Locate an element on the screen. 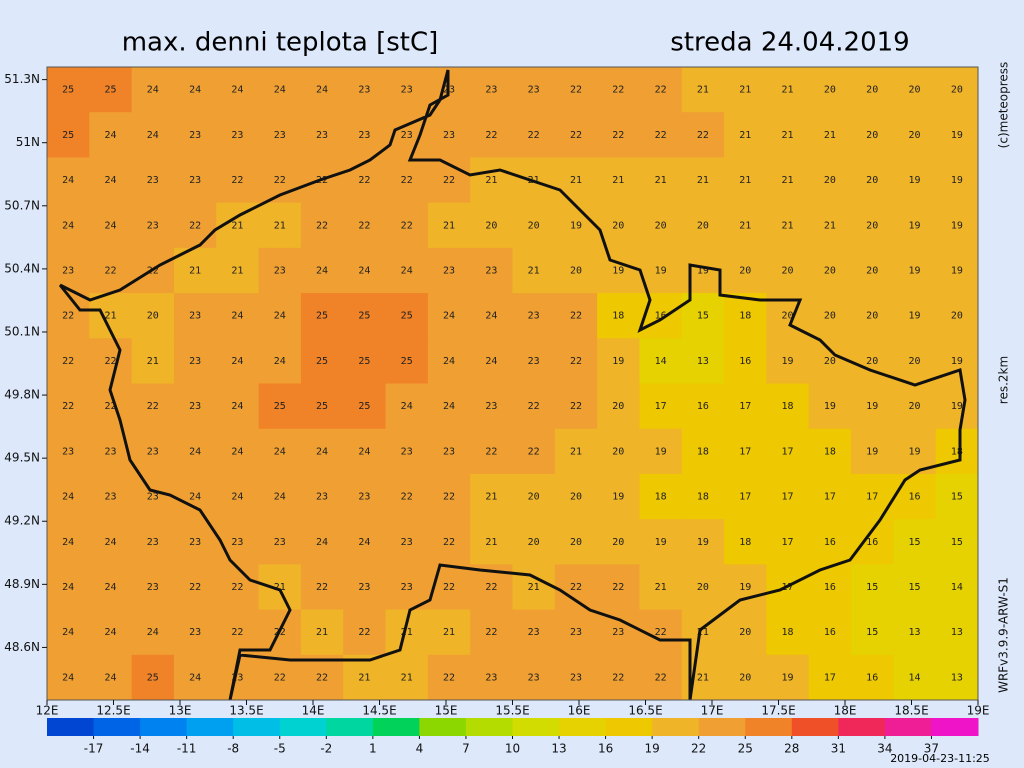 This screenshot has height=768, width=1024. temperature-value: 13 is located at coordinates (957, 677).